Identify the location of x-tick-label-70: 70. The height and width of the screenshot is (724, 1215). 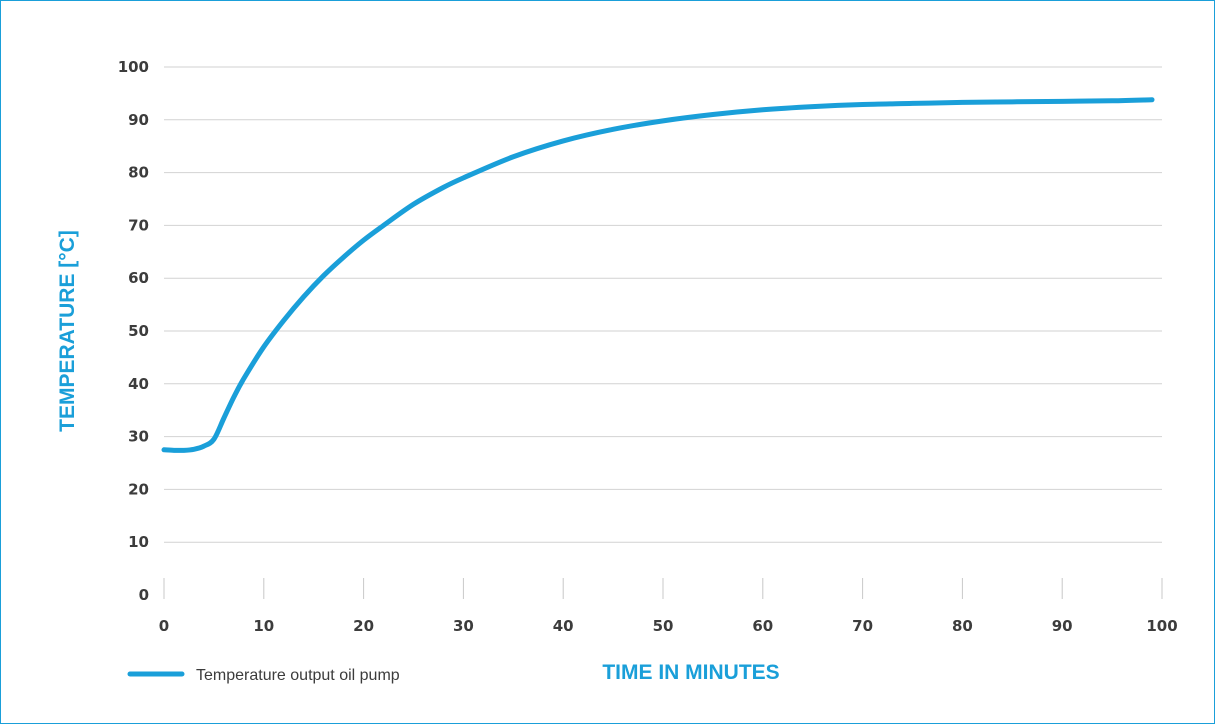
(862, 626).